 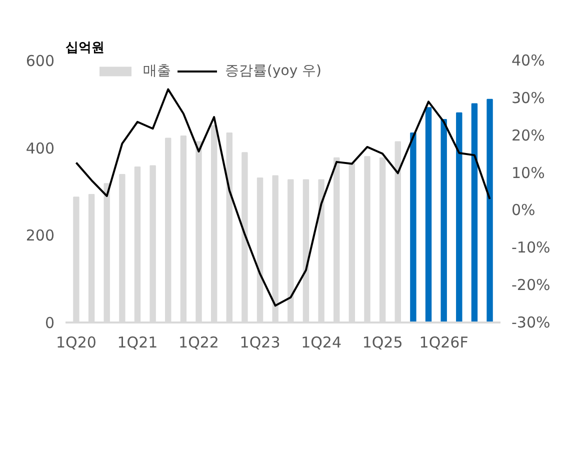 I want to click on y-tick-label: 400, so click(x=40, y=148).